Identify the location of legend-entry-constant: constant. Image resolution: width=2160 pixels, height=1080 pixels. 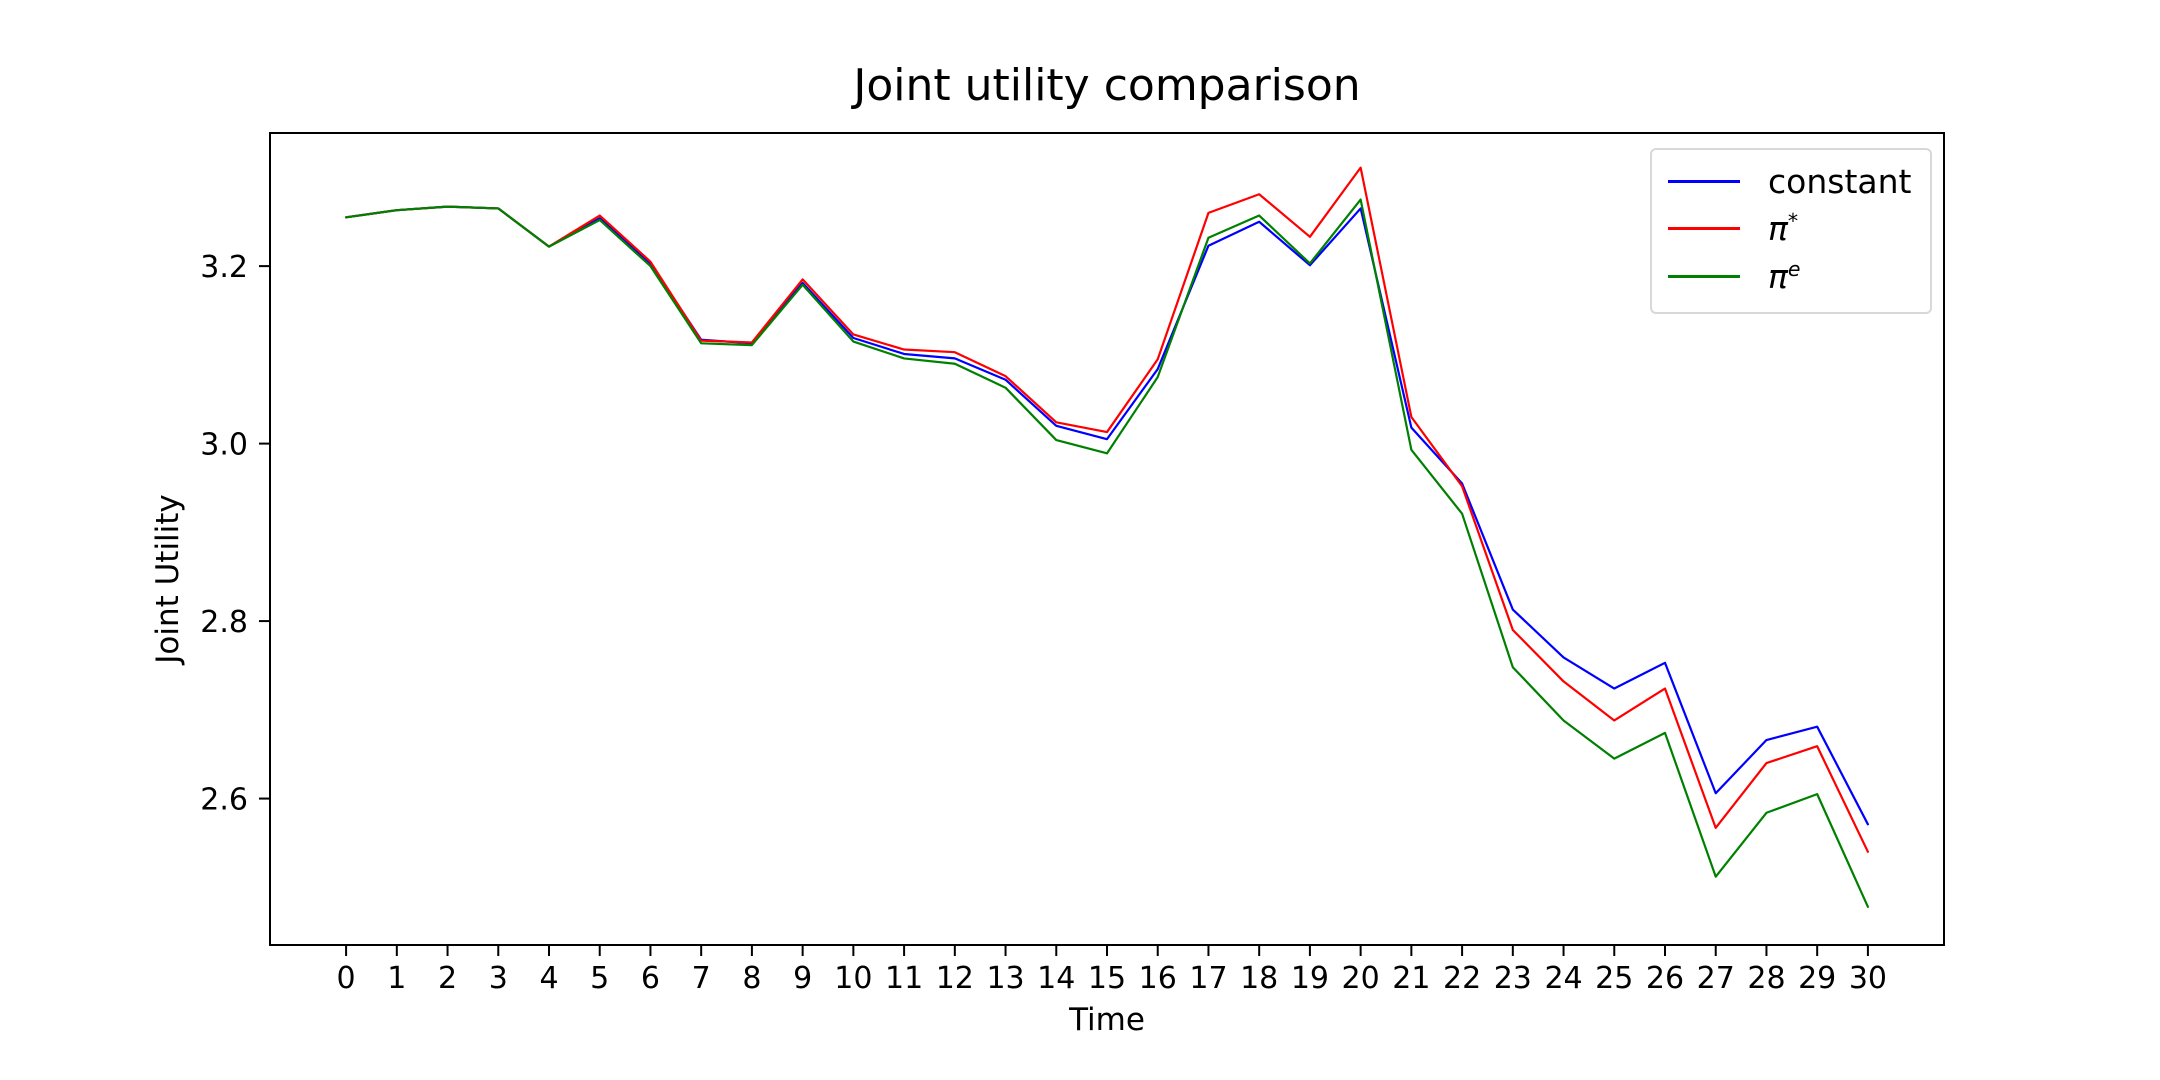
(1794, 181).